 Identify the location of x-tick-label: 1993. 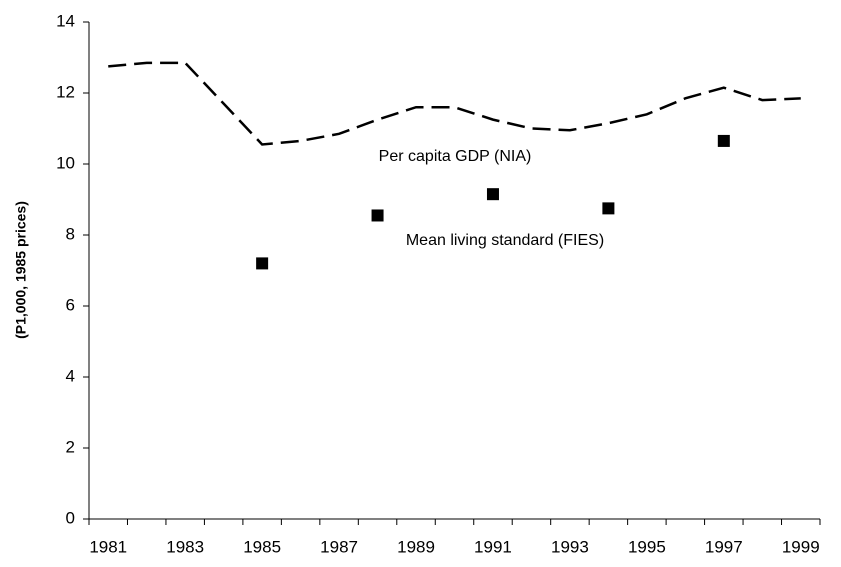
(570, 546).